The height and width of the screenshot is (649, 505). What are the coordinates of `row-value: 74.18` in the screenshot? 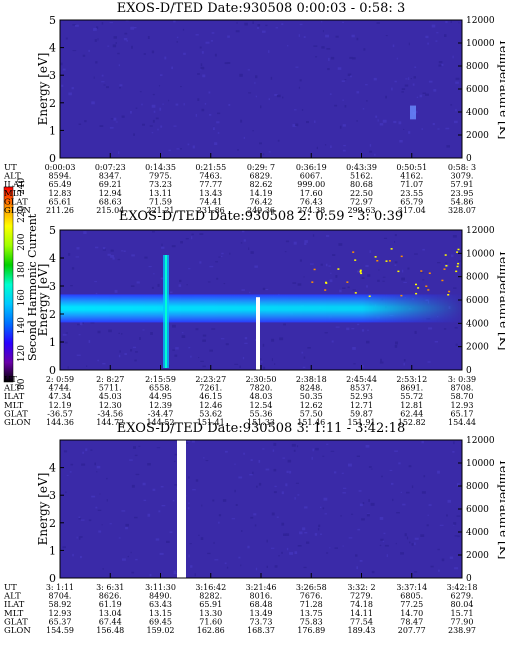 It's located at (361, 604).